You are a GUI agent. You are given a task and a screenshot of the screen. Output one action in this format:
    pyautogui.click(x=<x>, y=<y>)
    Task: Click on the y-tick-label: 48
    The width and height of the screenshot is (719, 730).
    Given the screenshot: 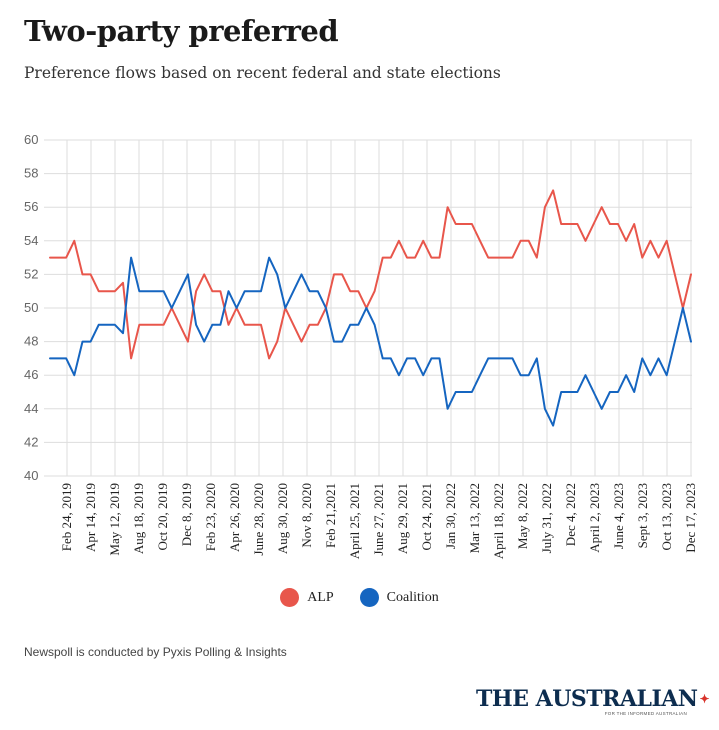 What is the action you would take?
    pyautogui.click(x=31, y=341)
    